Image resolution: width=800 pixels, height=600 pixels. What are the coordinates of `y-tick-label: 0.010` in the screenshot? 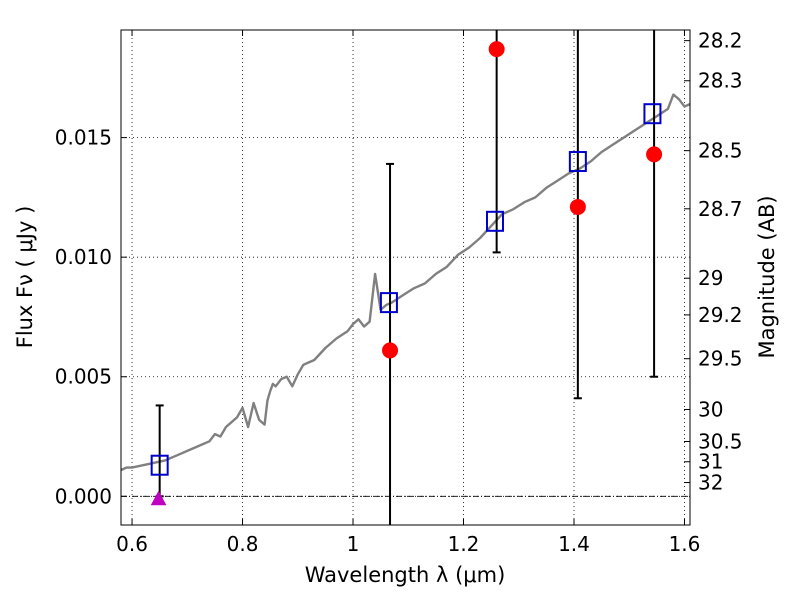 It's located at (83, 257).